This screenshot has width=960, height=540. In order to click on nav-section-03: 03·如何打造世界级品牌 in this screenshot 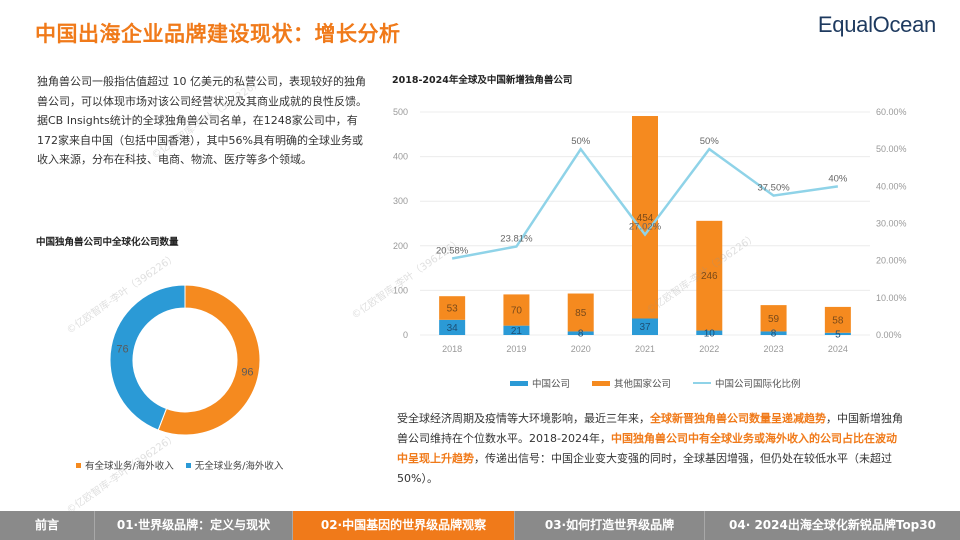, I will do `click(610, 525)`.